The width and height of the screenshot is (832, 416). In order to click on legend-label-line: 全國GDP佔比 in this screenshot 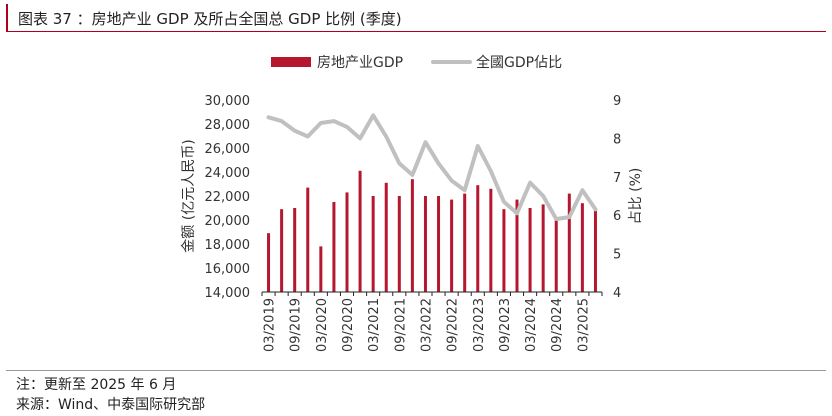, I will do `click(519, 62)`.